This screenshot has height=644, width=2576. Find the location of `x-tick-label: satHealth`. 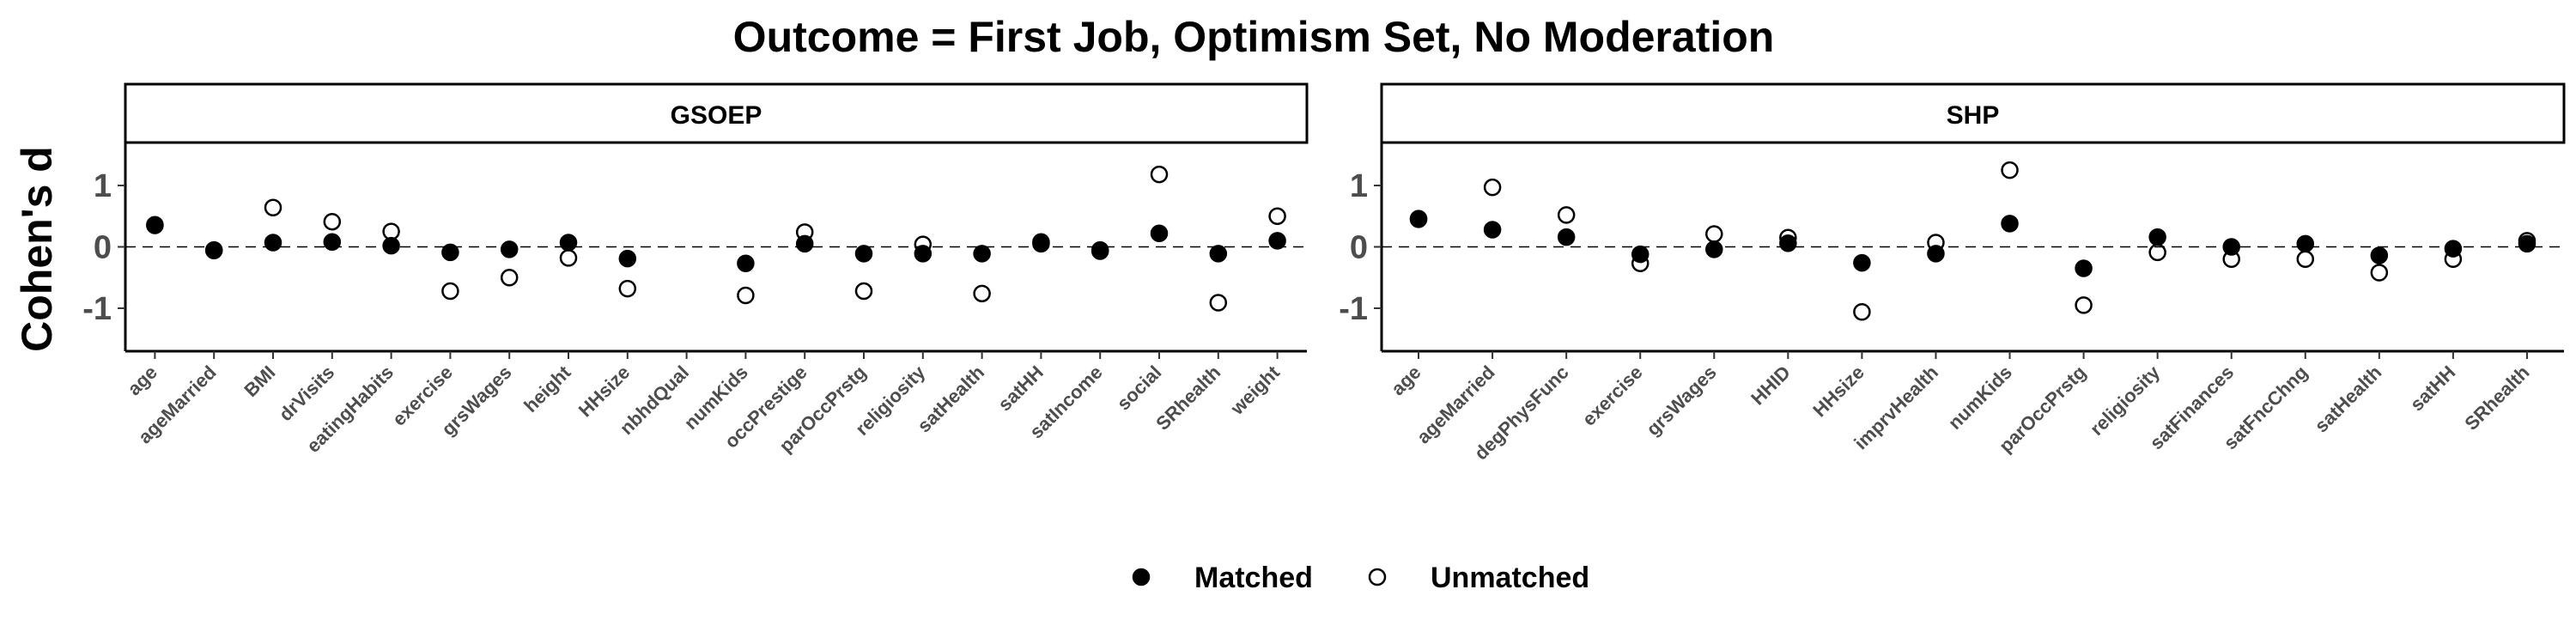

x-tick-label: satHealth is located at coordinates (2348, 399).